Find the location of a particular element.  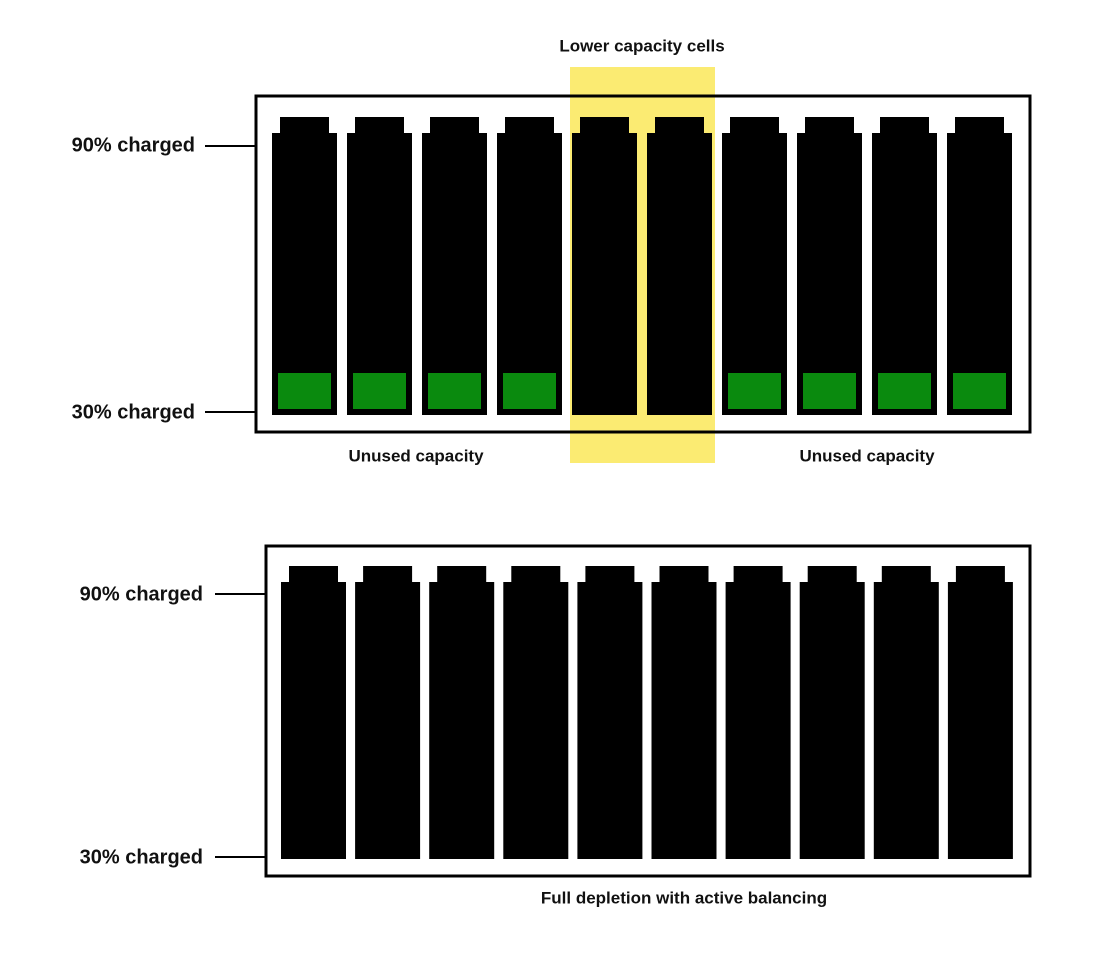

panel-caption: Full depletion with active balancing is located at coordinates (684, 897).